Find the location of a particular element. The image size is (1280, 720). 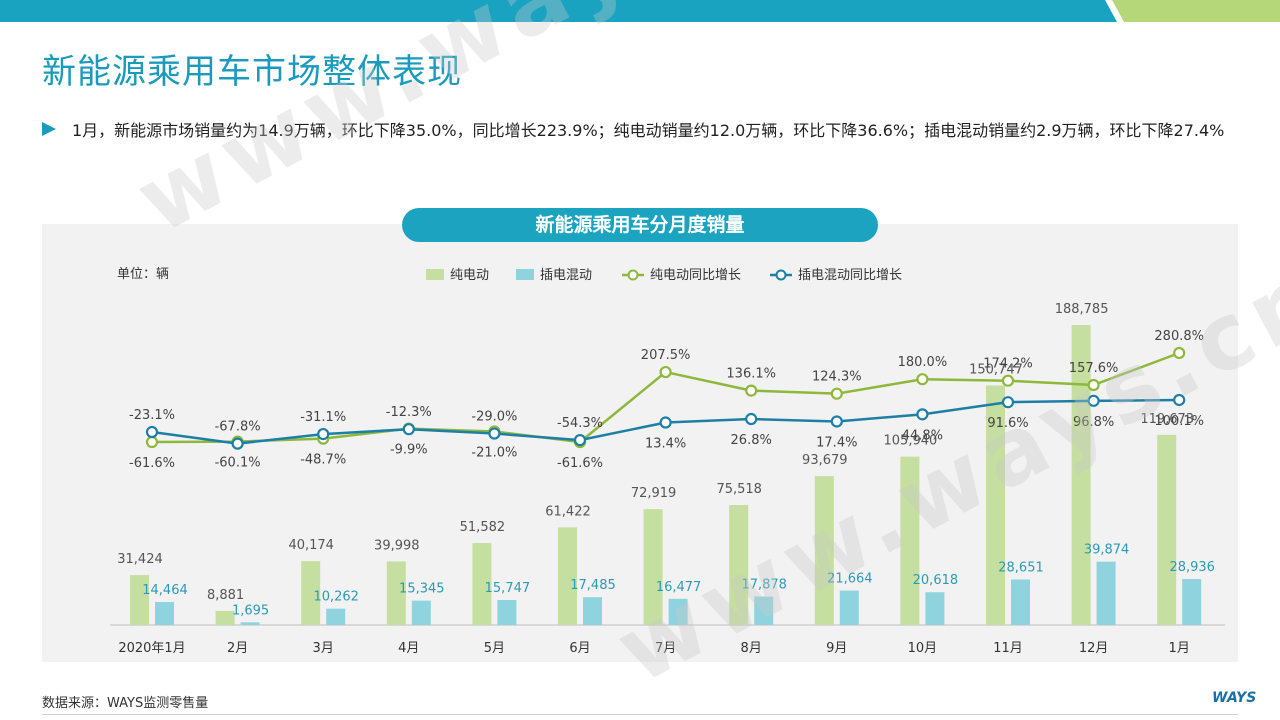

phev-bar-label: 1,695 is located at coordinates (250, 610).